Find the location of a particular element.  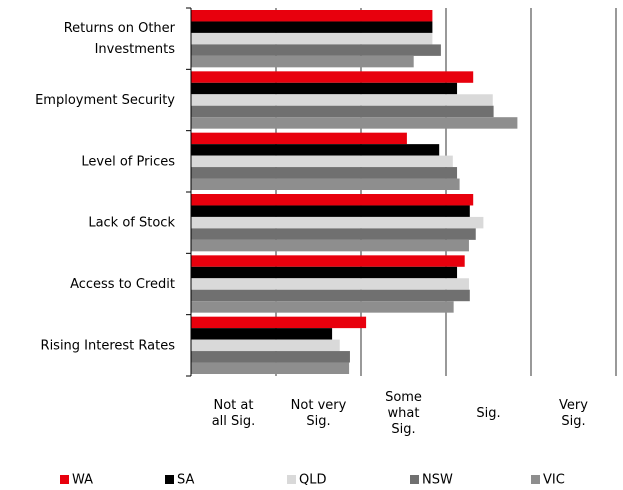

y-tick-label: Rising Interest Rates is located at coordinates (108, 345).